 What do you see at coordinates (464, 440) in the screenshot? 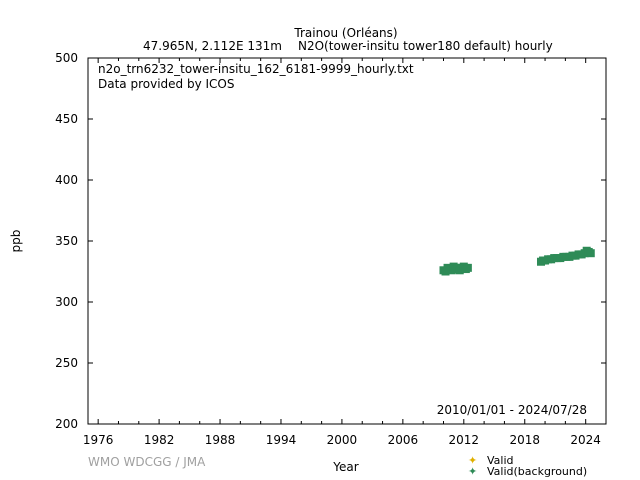
I see `x-tick-label: 2012` at bounding box center [464, 440].